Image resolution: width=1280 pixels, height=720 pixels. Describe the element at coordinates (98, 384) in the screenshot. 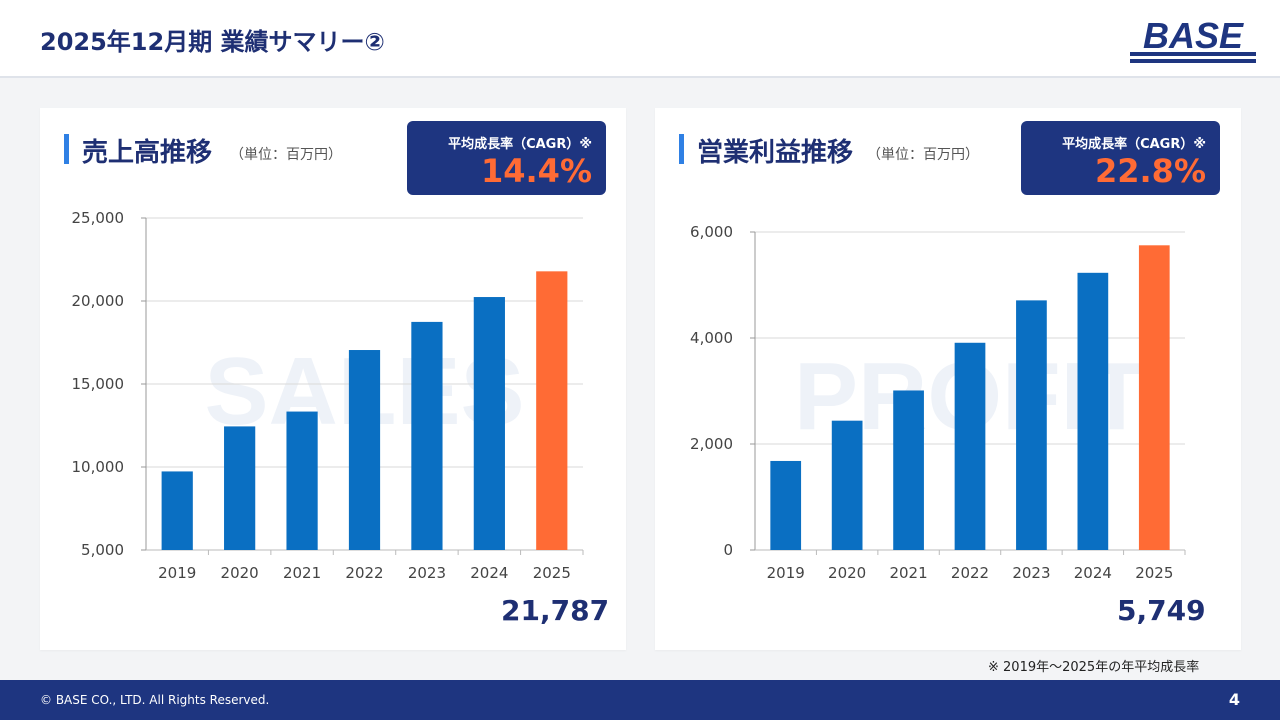

I see `y-tick-label: 15,000` at that location.